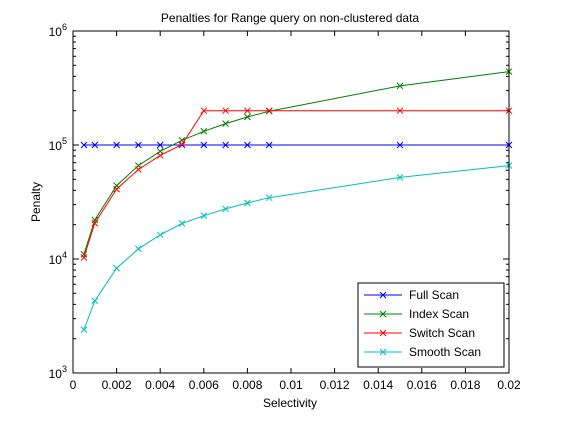 The width and height of the screenshot is (561, 425). What do you see at coordinates (204, 385) in the screenshot?
I see `x-tick-label: 0.006` at bounding box center [204, 385].